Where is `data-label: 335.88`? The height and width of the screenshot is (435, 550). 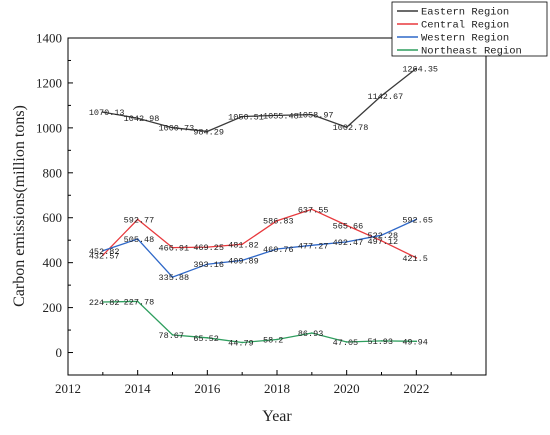
data-label: 335.88 is located at coordinates (174, 278).